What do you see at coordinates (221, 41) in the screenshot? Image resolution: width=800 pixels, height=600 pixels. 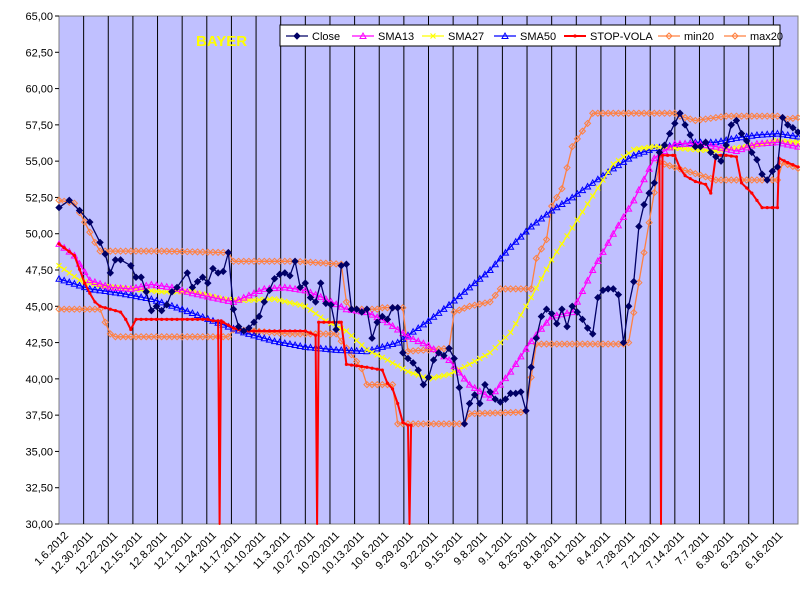 I see `chart-title: BAYER` at bounding box center [221, 41].